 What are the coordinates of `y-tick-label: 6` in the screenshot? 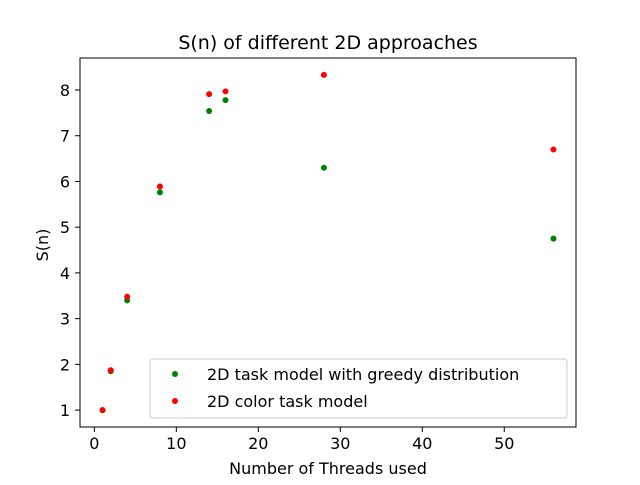 It's located at (65, 181).